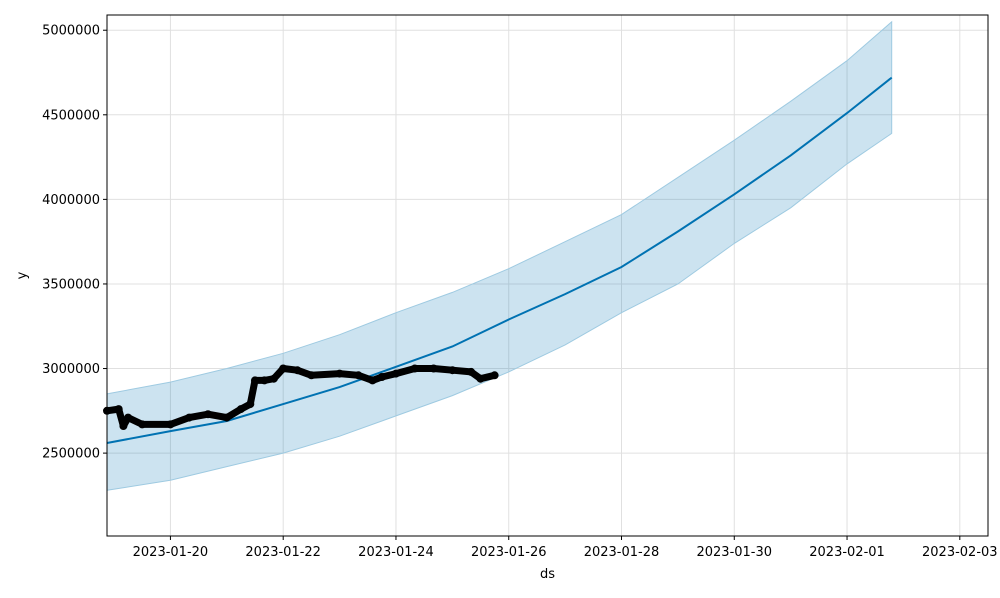  I want to click on y-tick-label: 2500000, so click(71, 454).